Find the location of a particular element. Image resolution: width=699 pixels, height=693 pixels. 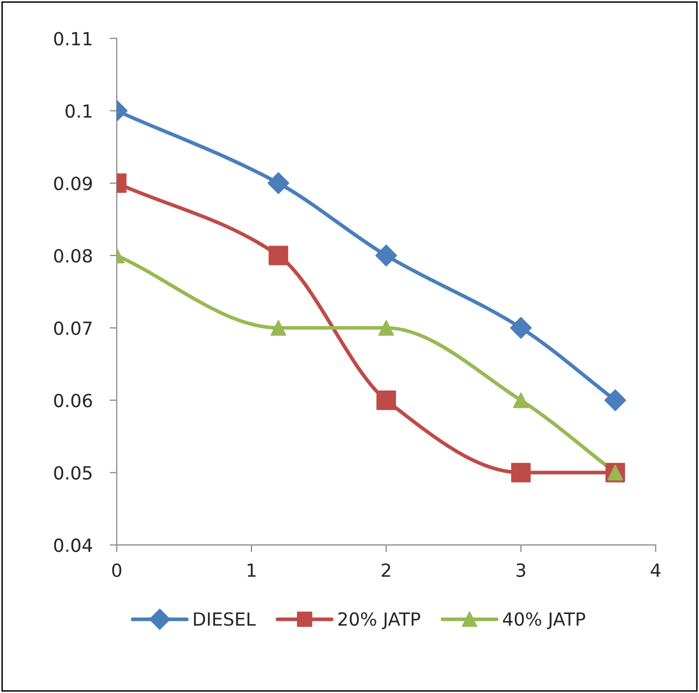

y-tick-label: 0.05 is located at coordinates (73, 473).